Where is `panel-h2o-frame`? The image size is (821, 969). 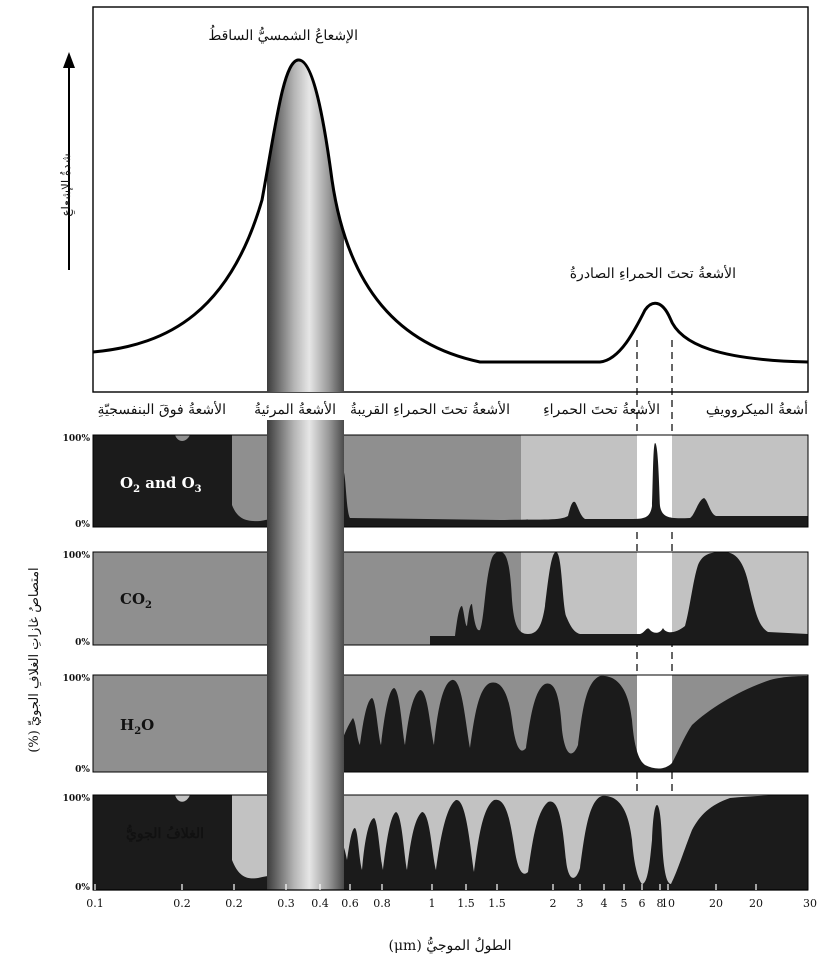 panel-h2o-frame is located at coordinates (450, 723).